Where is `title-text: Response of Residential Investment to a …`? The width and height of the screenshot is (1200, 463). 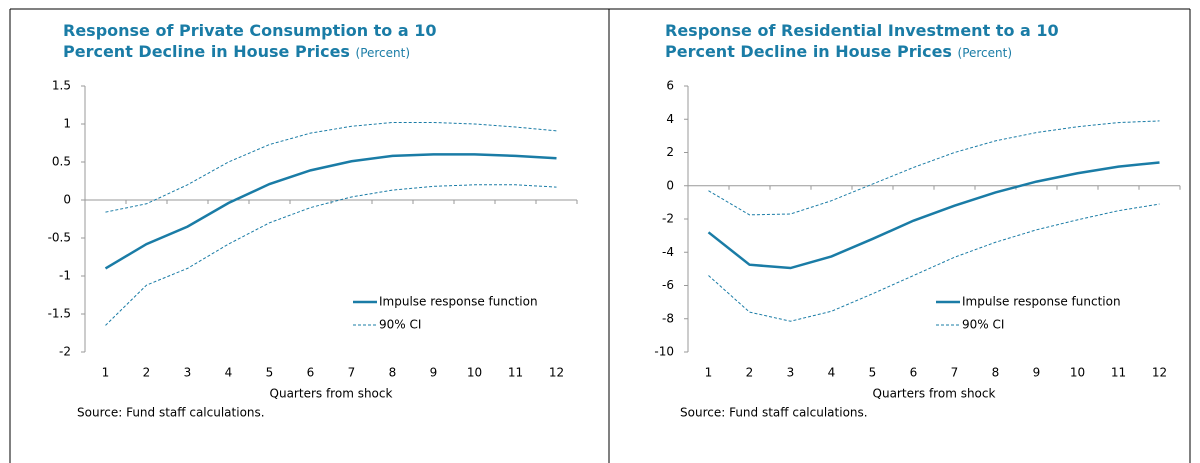 title-text: Response of Residential Investment to a … is located at coordinates (862, 41).